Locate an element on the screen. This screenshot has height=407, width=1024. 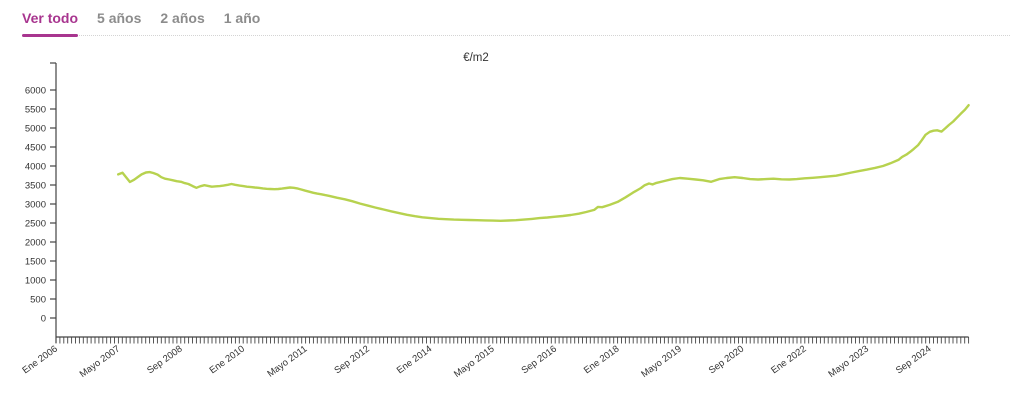
y-tick-label: 0 is located at coordinates (43, 319).